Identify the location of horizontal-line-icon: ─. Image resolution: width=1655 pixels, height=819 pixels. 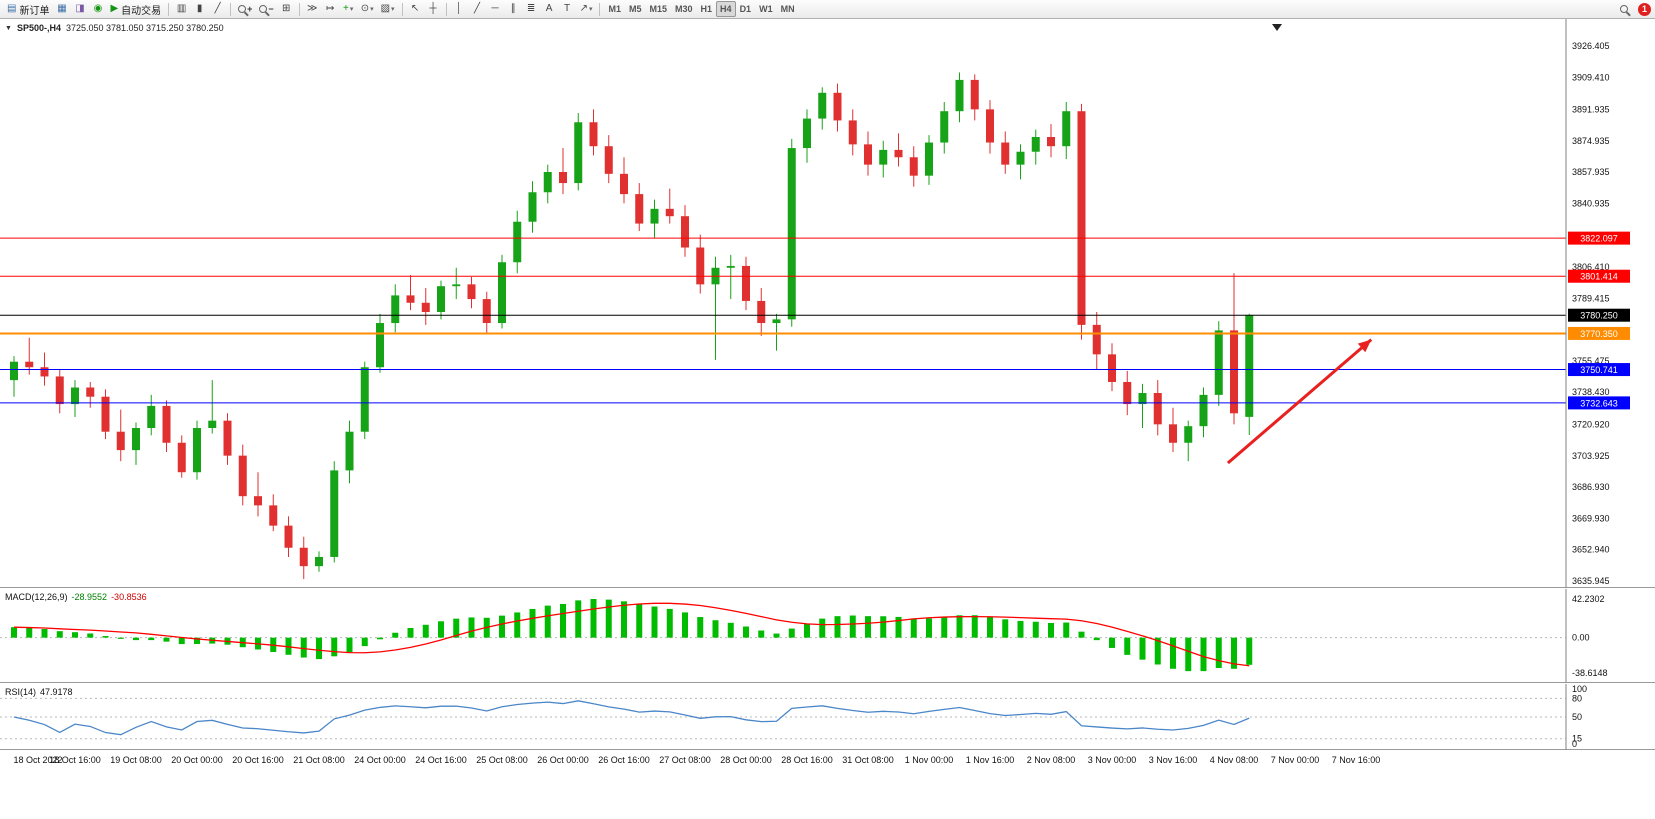
(495, 8).